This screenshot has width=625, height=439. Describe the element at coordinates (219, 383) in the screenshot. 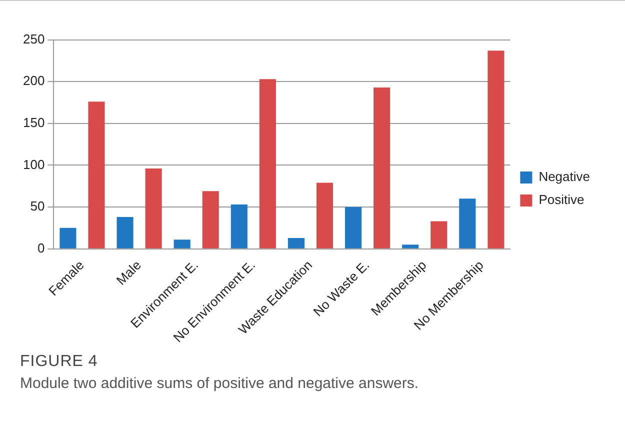

I see `text: Module two additive sums of positive and negative answers.` at that location.